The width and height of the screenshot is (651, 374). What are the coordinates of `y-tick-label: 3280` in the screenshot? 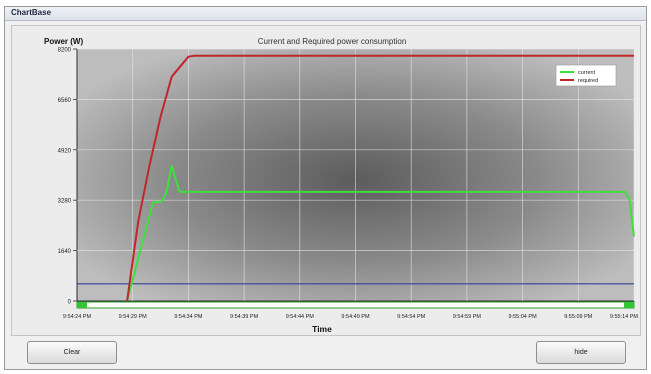 It's located at (65, 202).